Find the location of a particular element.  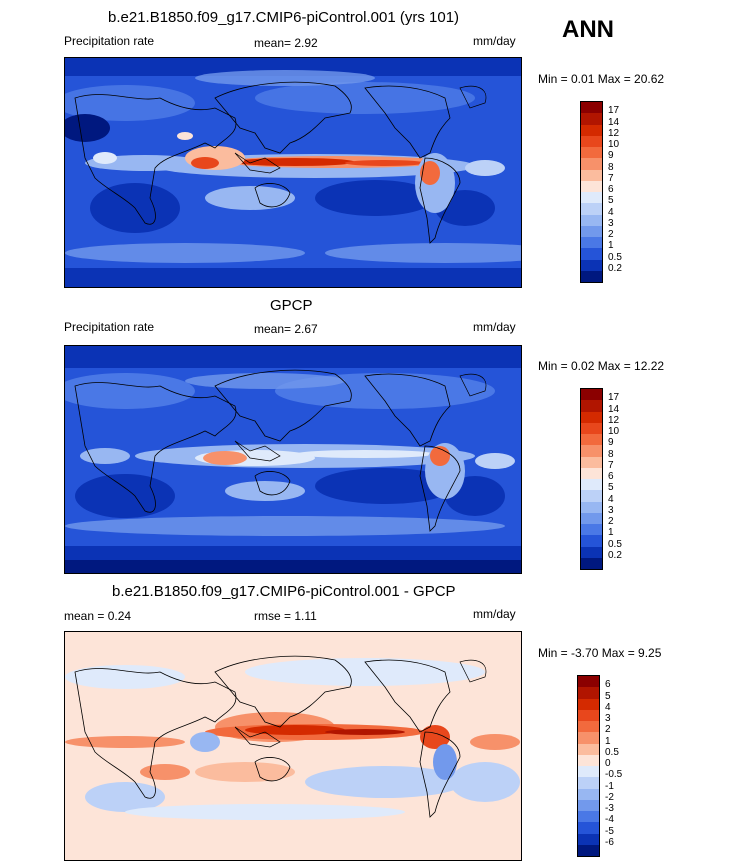

panel-1-colorbar-tick: 9 is located at coordinates (611, 156).